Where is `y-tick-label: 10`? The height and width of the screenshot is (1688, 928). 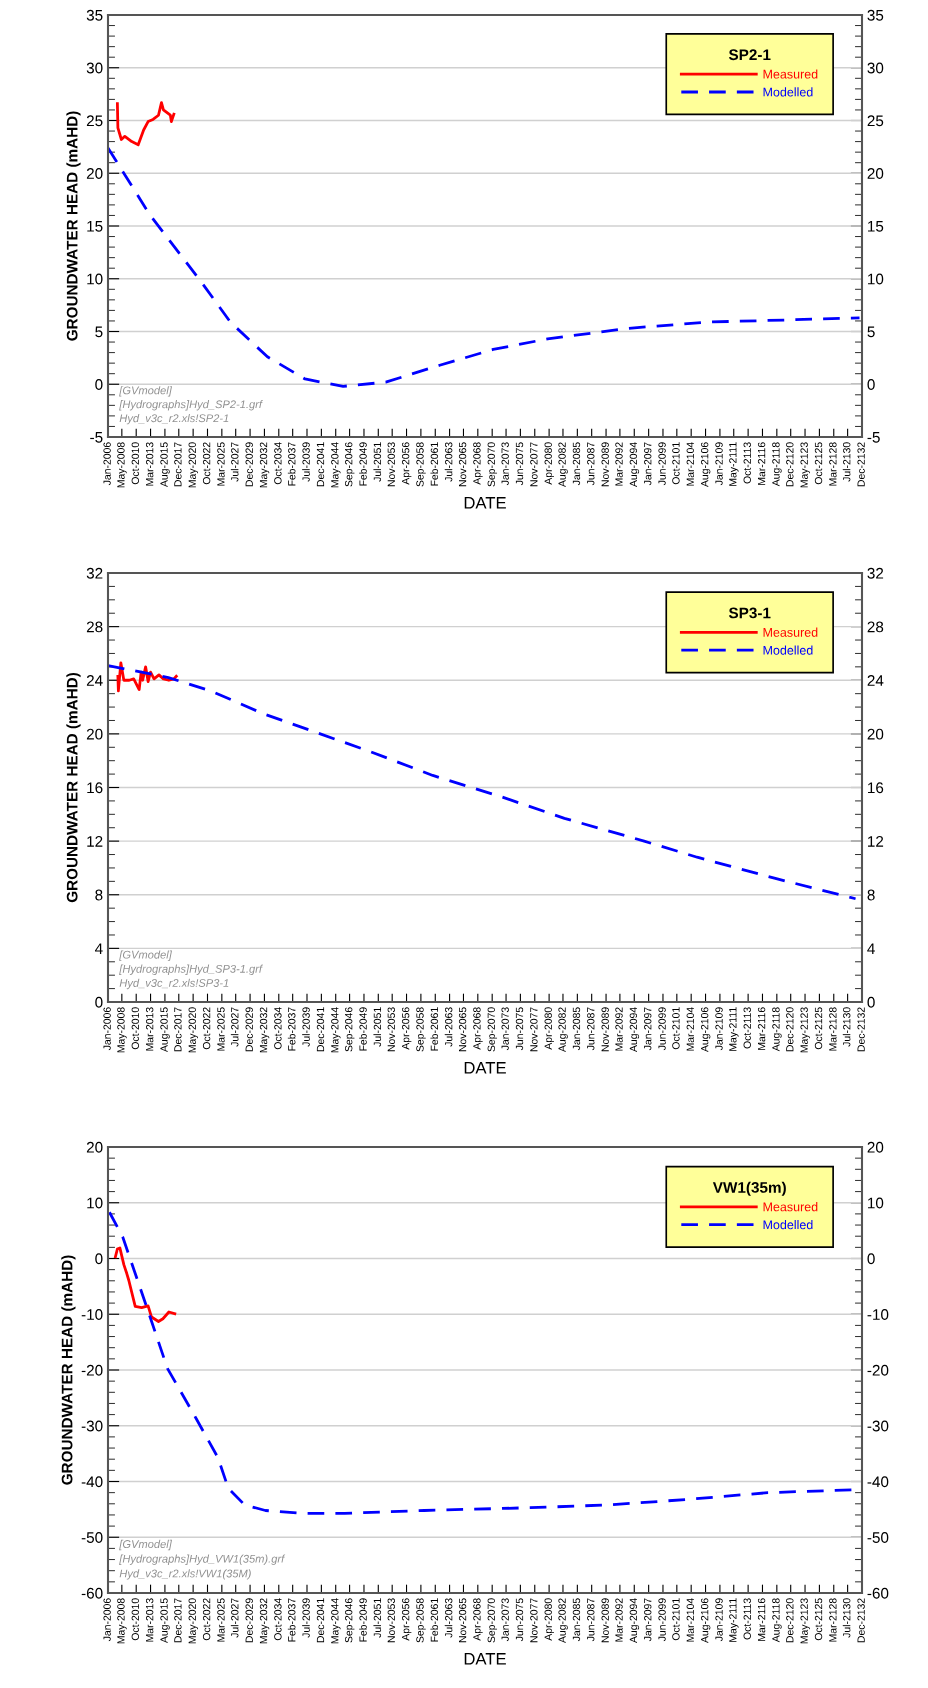 y-tick-label: 10 is located at coordinates (95, 279).